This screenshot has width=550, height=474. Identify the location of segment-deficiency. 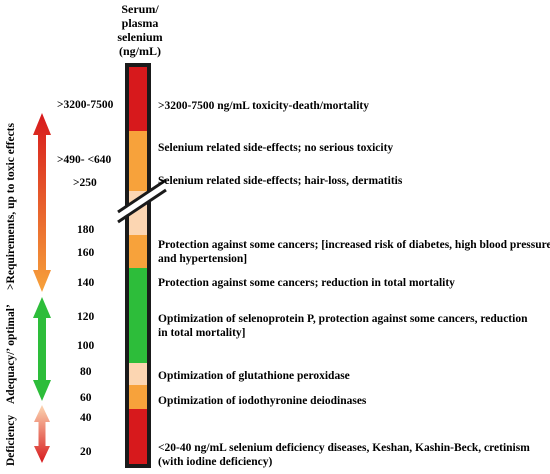
(138, 436).